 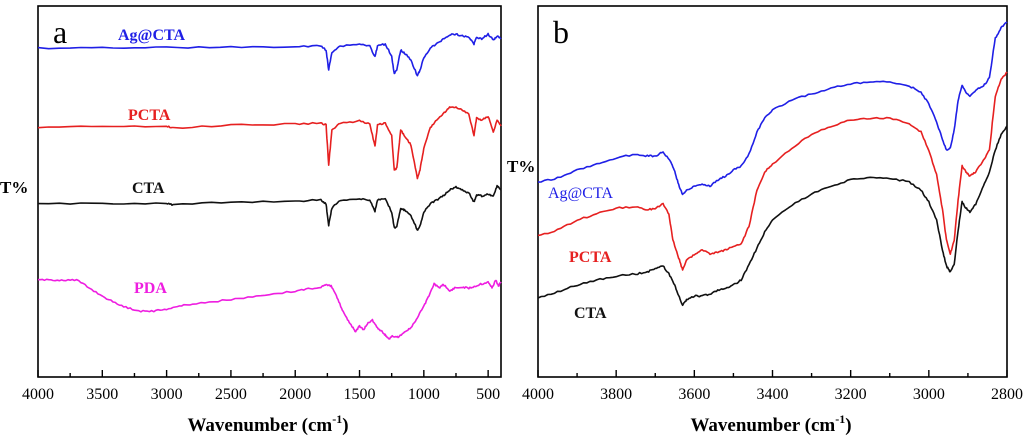 What do you see at coordinates (538, 394) in the screenshot?
I see `panel-b-tick-label: 4000` at bounding box center [538, 394].